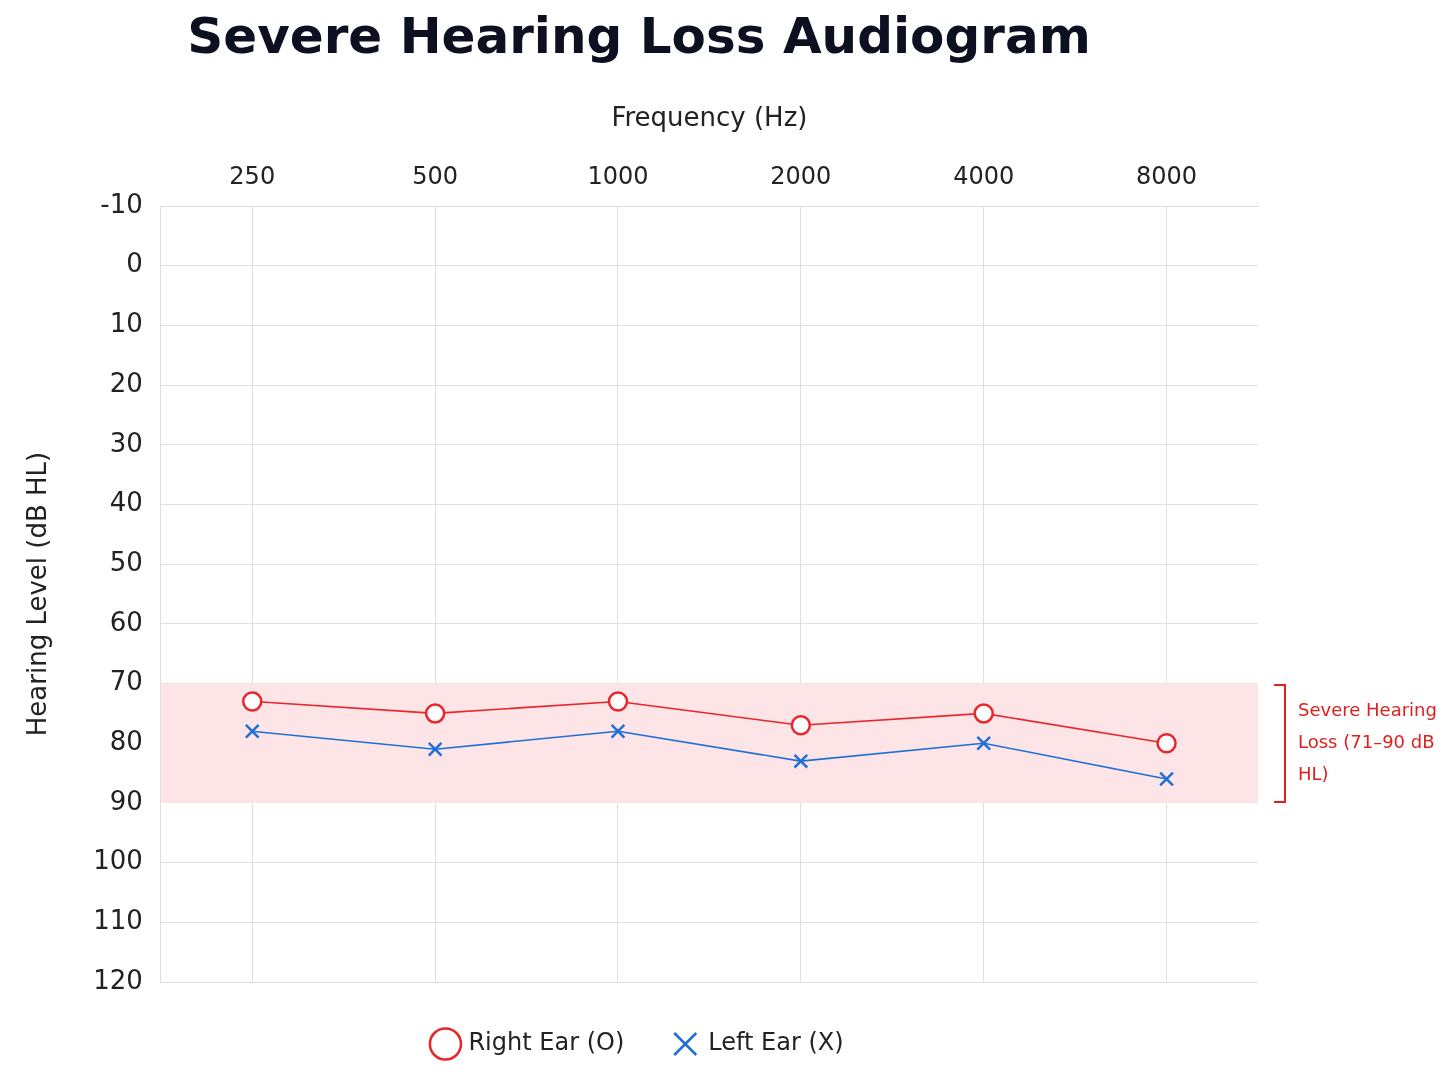 Image resolution: width=1448 pixels, height=1086 pixels. Describe the element at coordinates (546, 1042) in the screenshot. I see `legend-label: Right Ear (O)` at that location.